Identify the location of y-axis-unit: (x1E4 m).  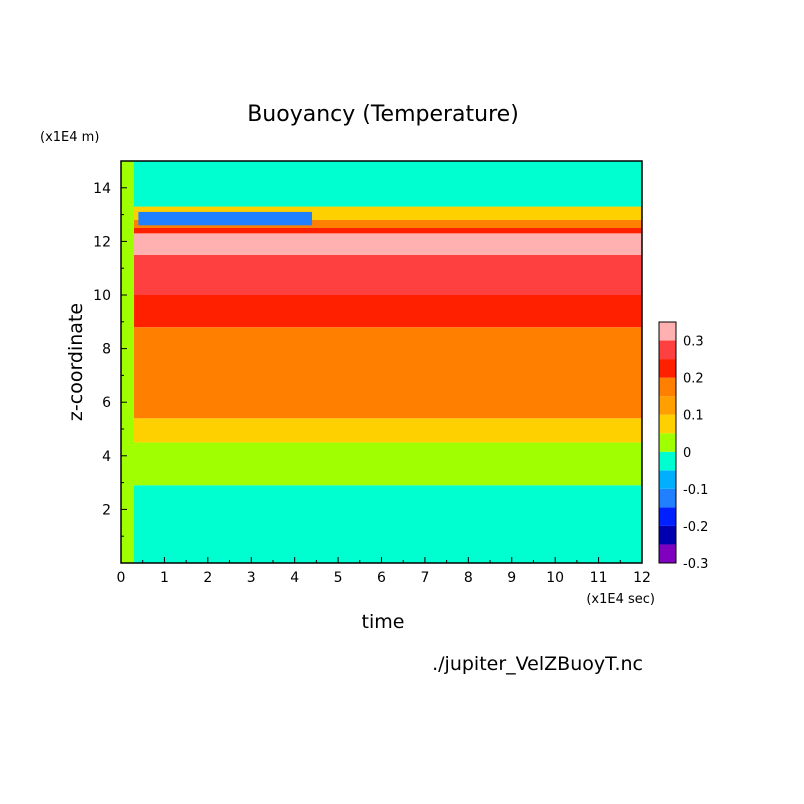
(69, 137).